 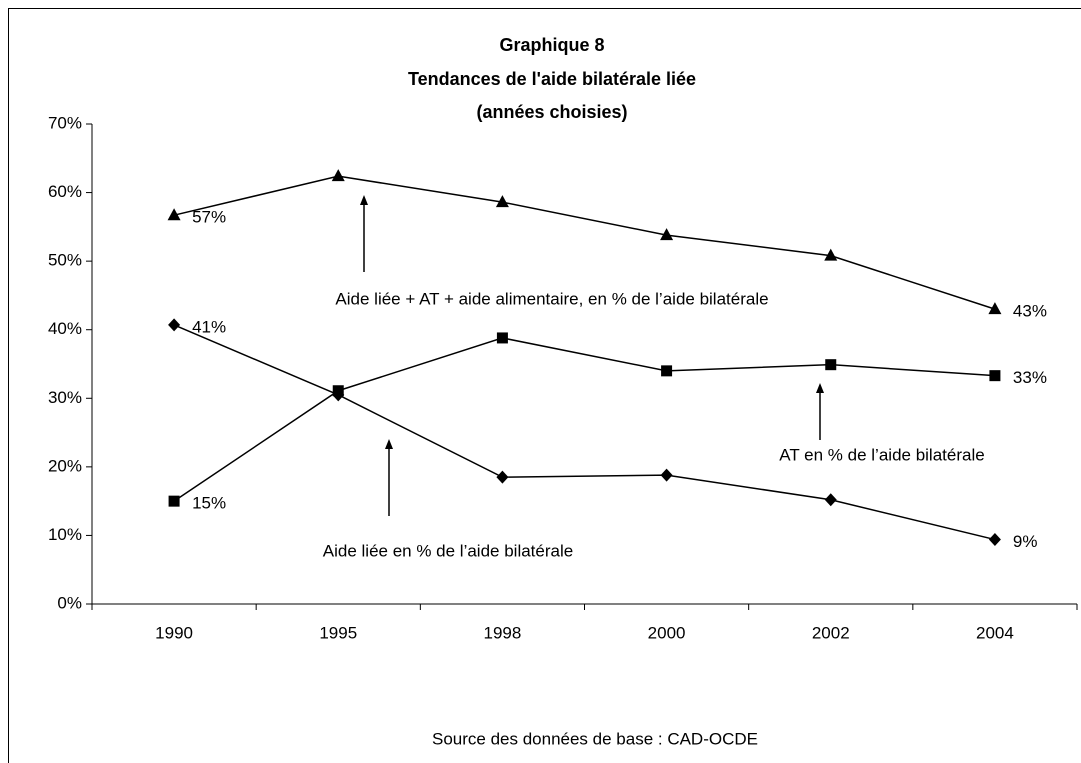 What do you see at coordinates (209, 326) in the screenshot?
I see `data-label: 41%` at bounding box center [209, 326].